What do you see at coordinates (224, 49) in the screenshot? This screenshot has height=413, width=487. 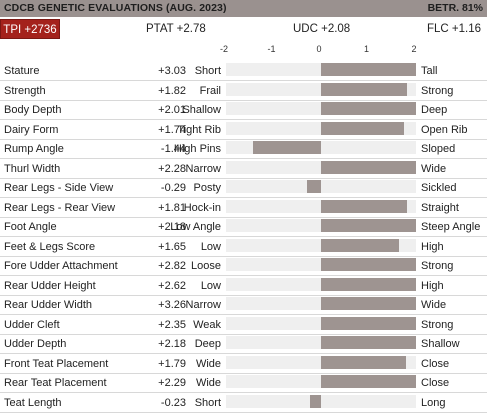 I see `x-tick-label: -2` at bounding box center [224, 49].